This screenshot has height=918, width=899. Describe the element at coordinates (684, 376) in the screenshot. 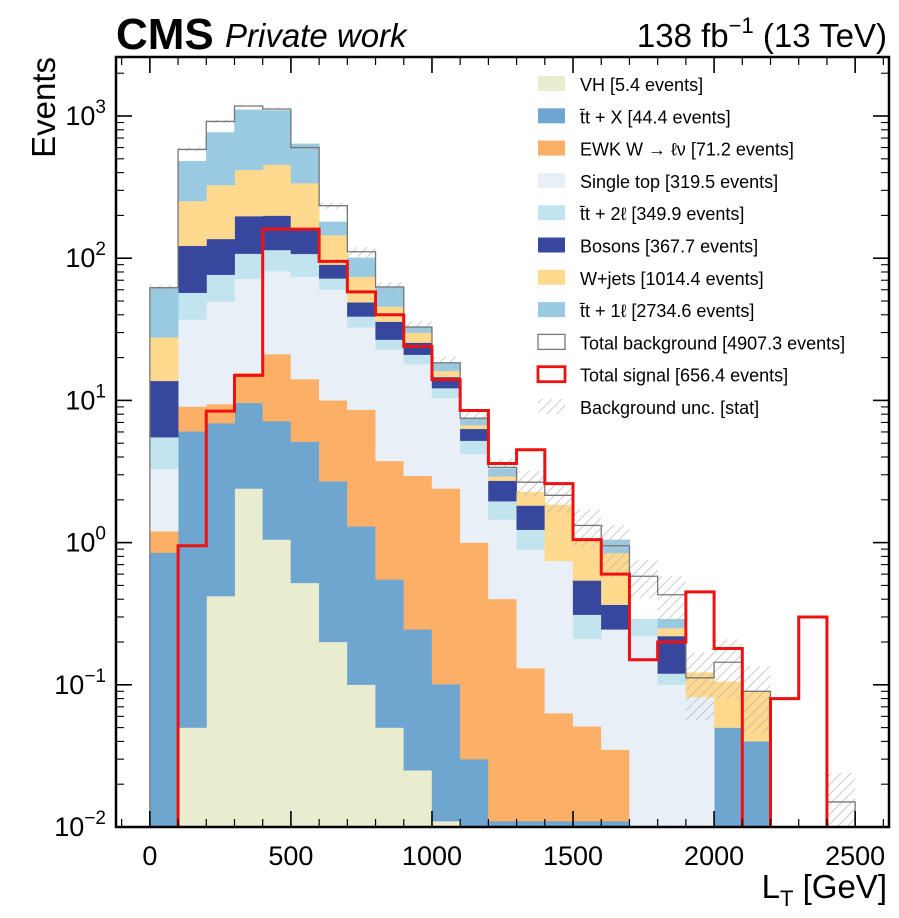

I see `legend-label: Total signal [656.4 events]` at that location.